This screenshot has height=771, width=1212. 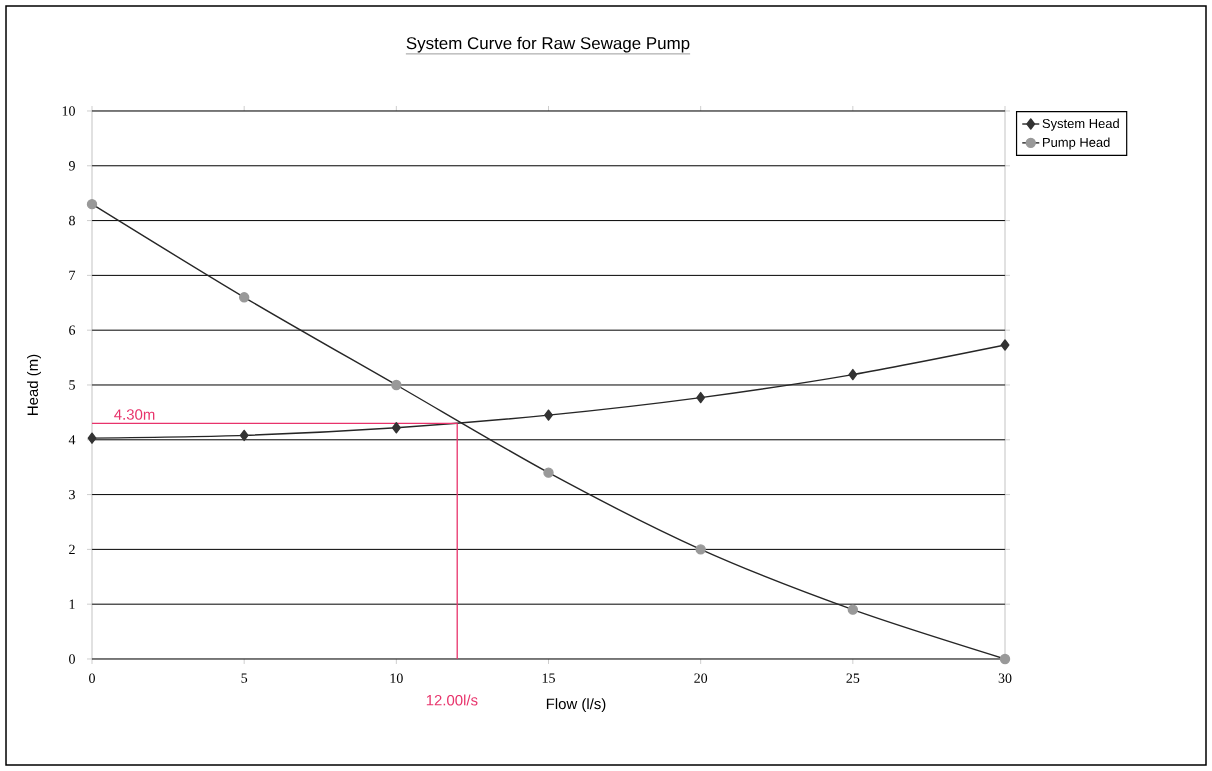 I want to click on y-tick-label: 4, so click(x=72, y=440).